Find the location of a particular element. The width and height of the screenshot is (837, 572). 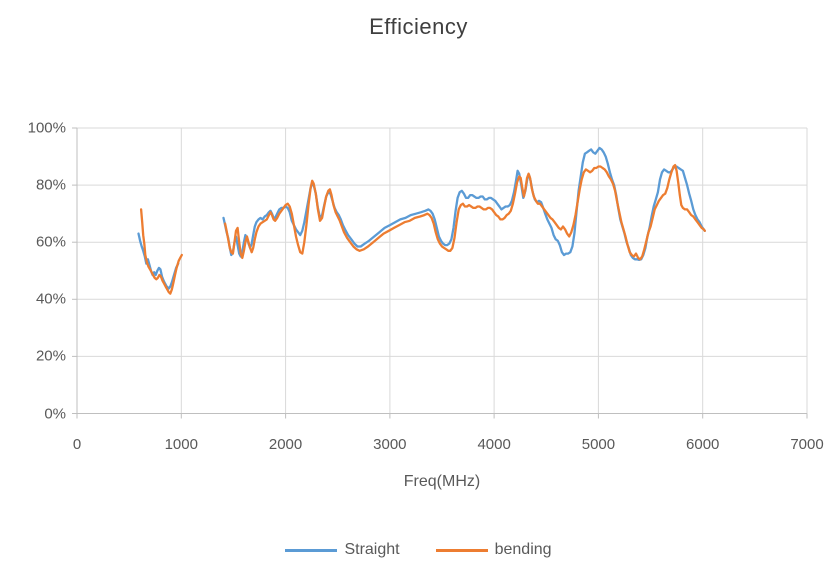

y-tick-label: 0% is located at coordinates (55, 413).